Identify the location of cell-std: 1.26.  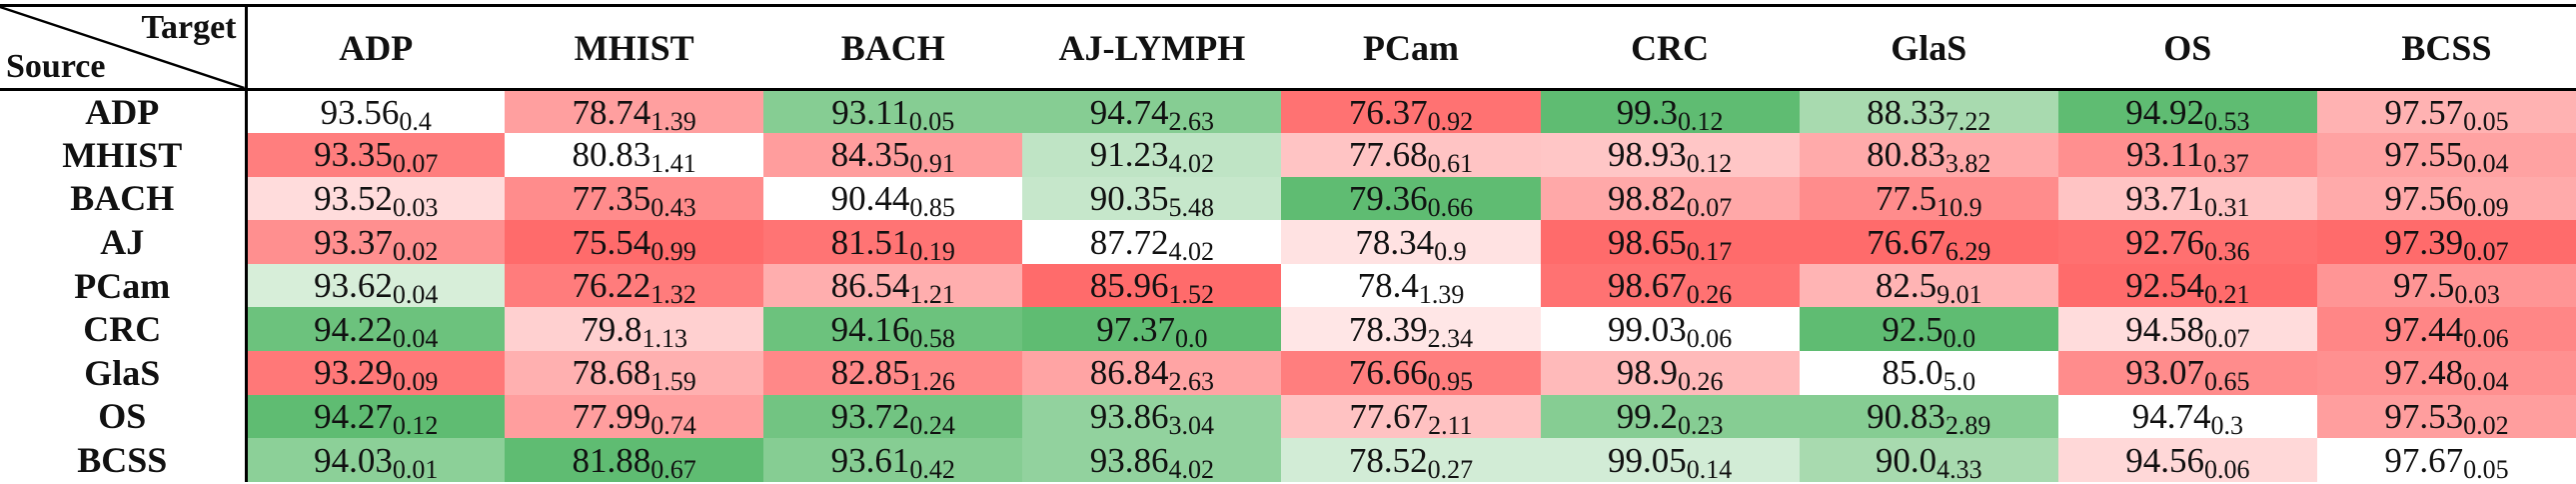
(932, 382).